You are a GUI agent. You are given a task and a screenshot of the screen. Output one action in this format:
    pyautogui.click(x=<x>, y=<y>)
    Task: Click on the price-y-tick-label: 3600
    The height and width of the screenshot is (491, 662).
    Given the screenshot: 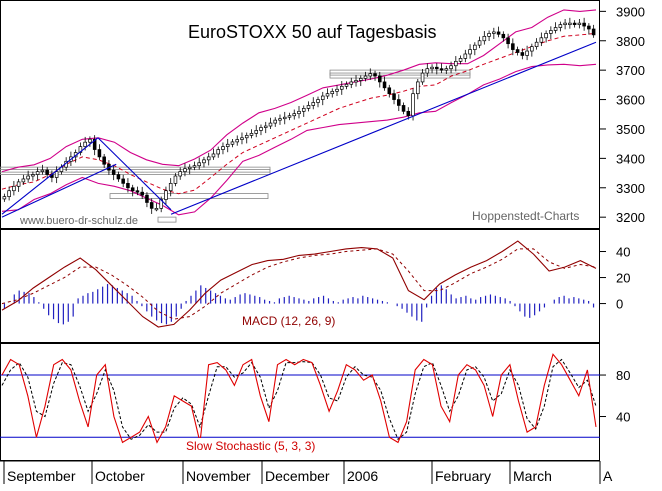 What is the action you would take?
    pyautogui.click(x=630, y=100)
    